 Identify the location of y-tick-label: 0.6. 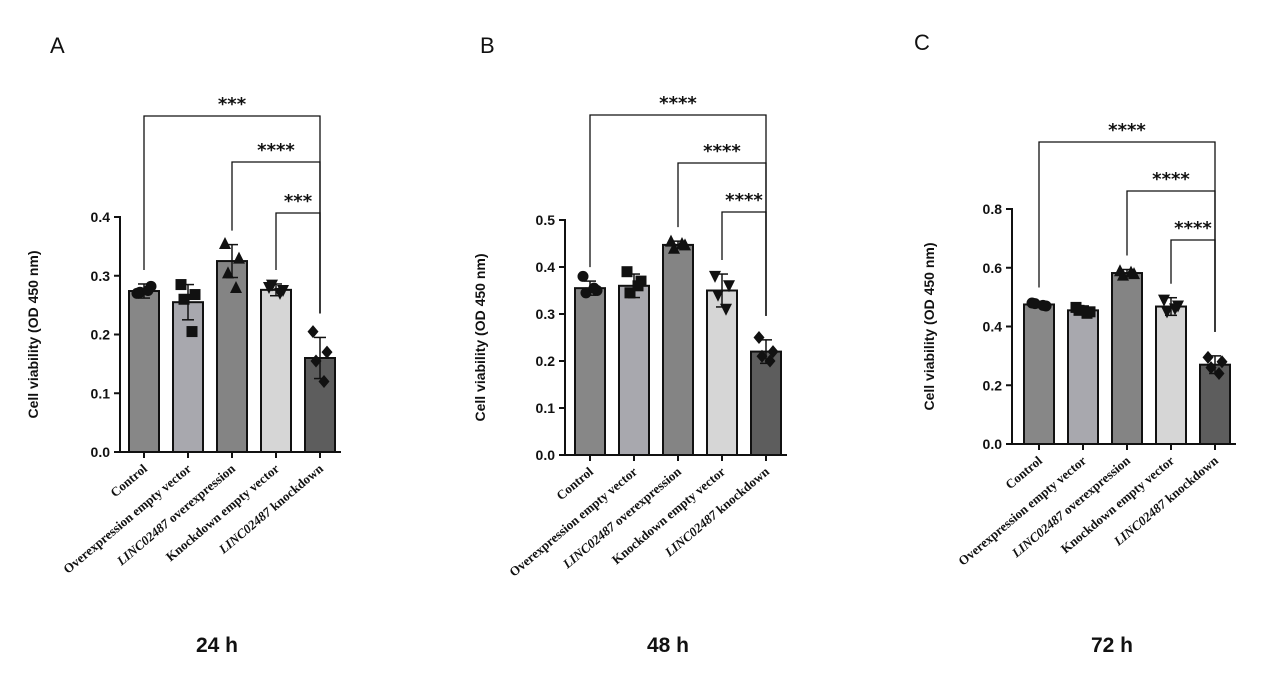
(993, 268).